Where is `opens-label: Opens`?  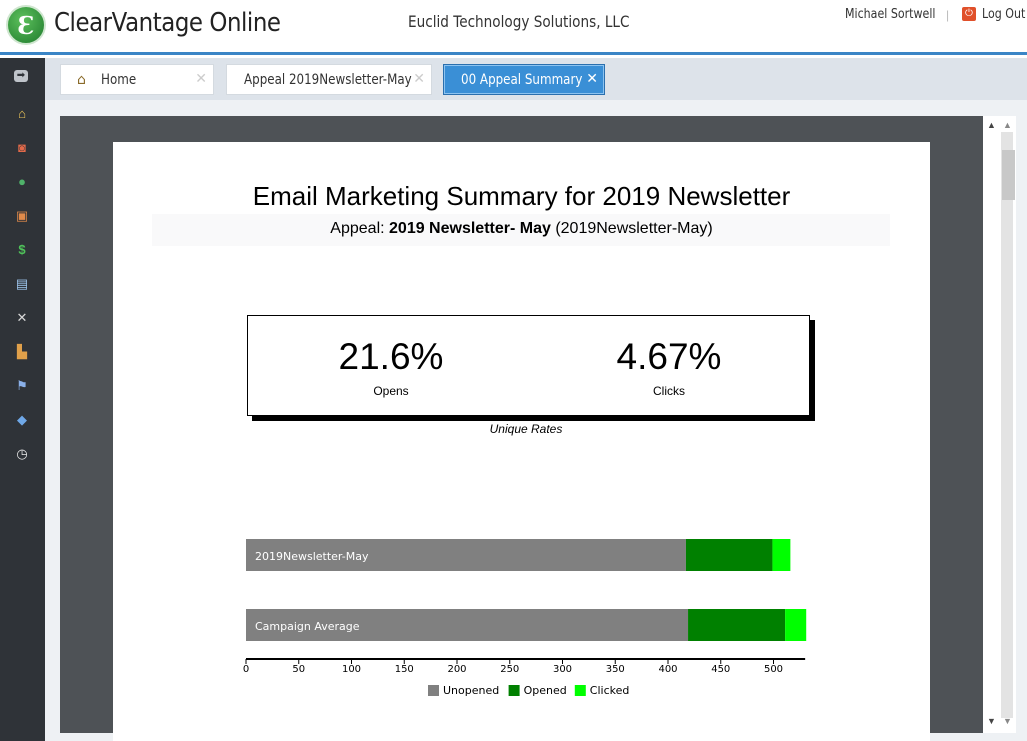
opens-label: Opens is located at coordinates (391, 391).